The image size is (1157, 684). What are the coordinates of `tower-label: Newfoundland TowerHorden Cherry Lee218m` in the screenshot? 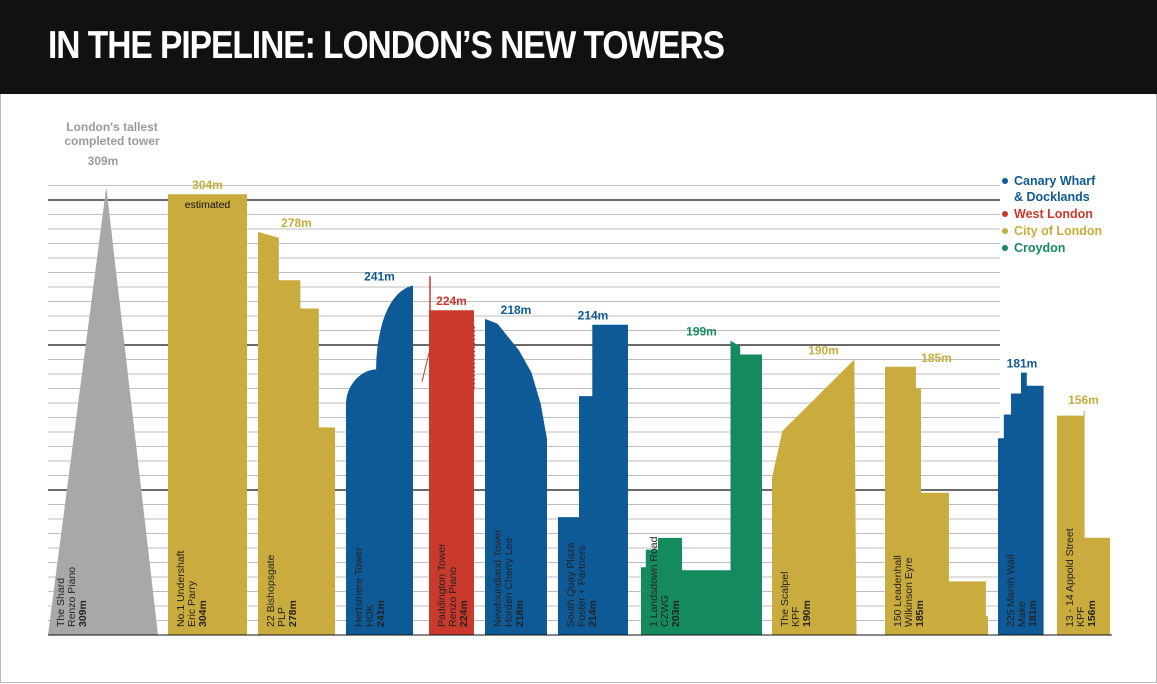 It's located at (509, 578).